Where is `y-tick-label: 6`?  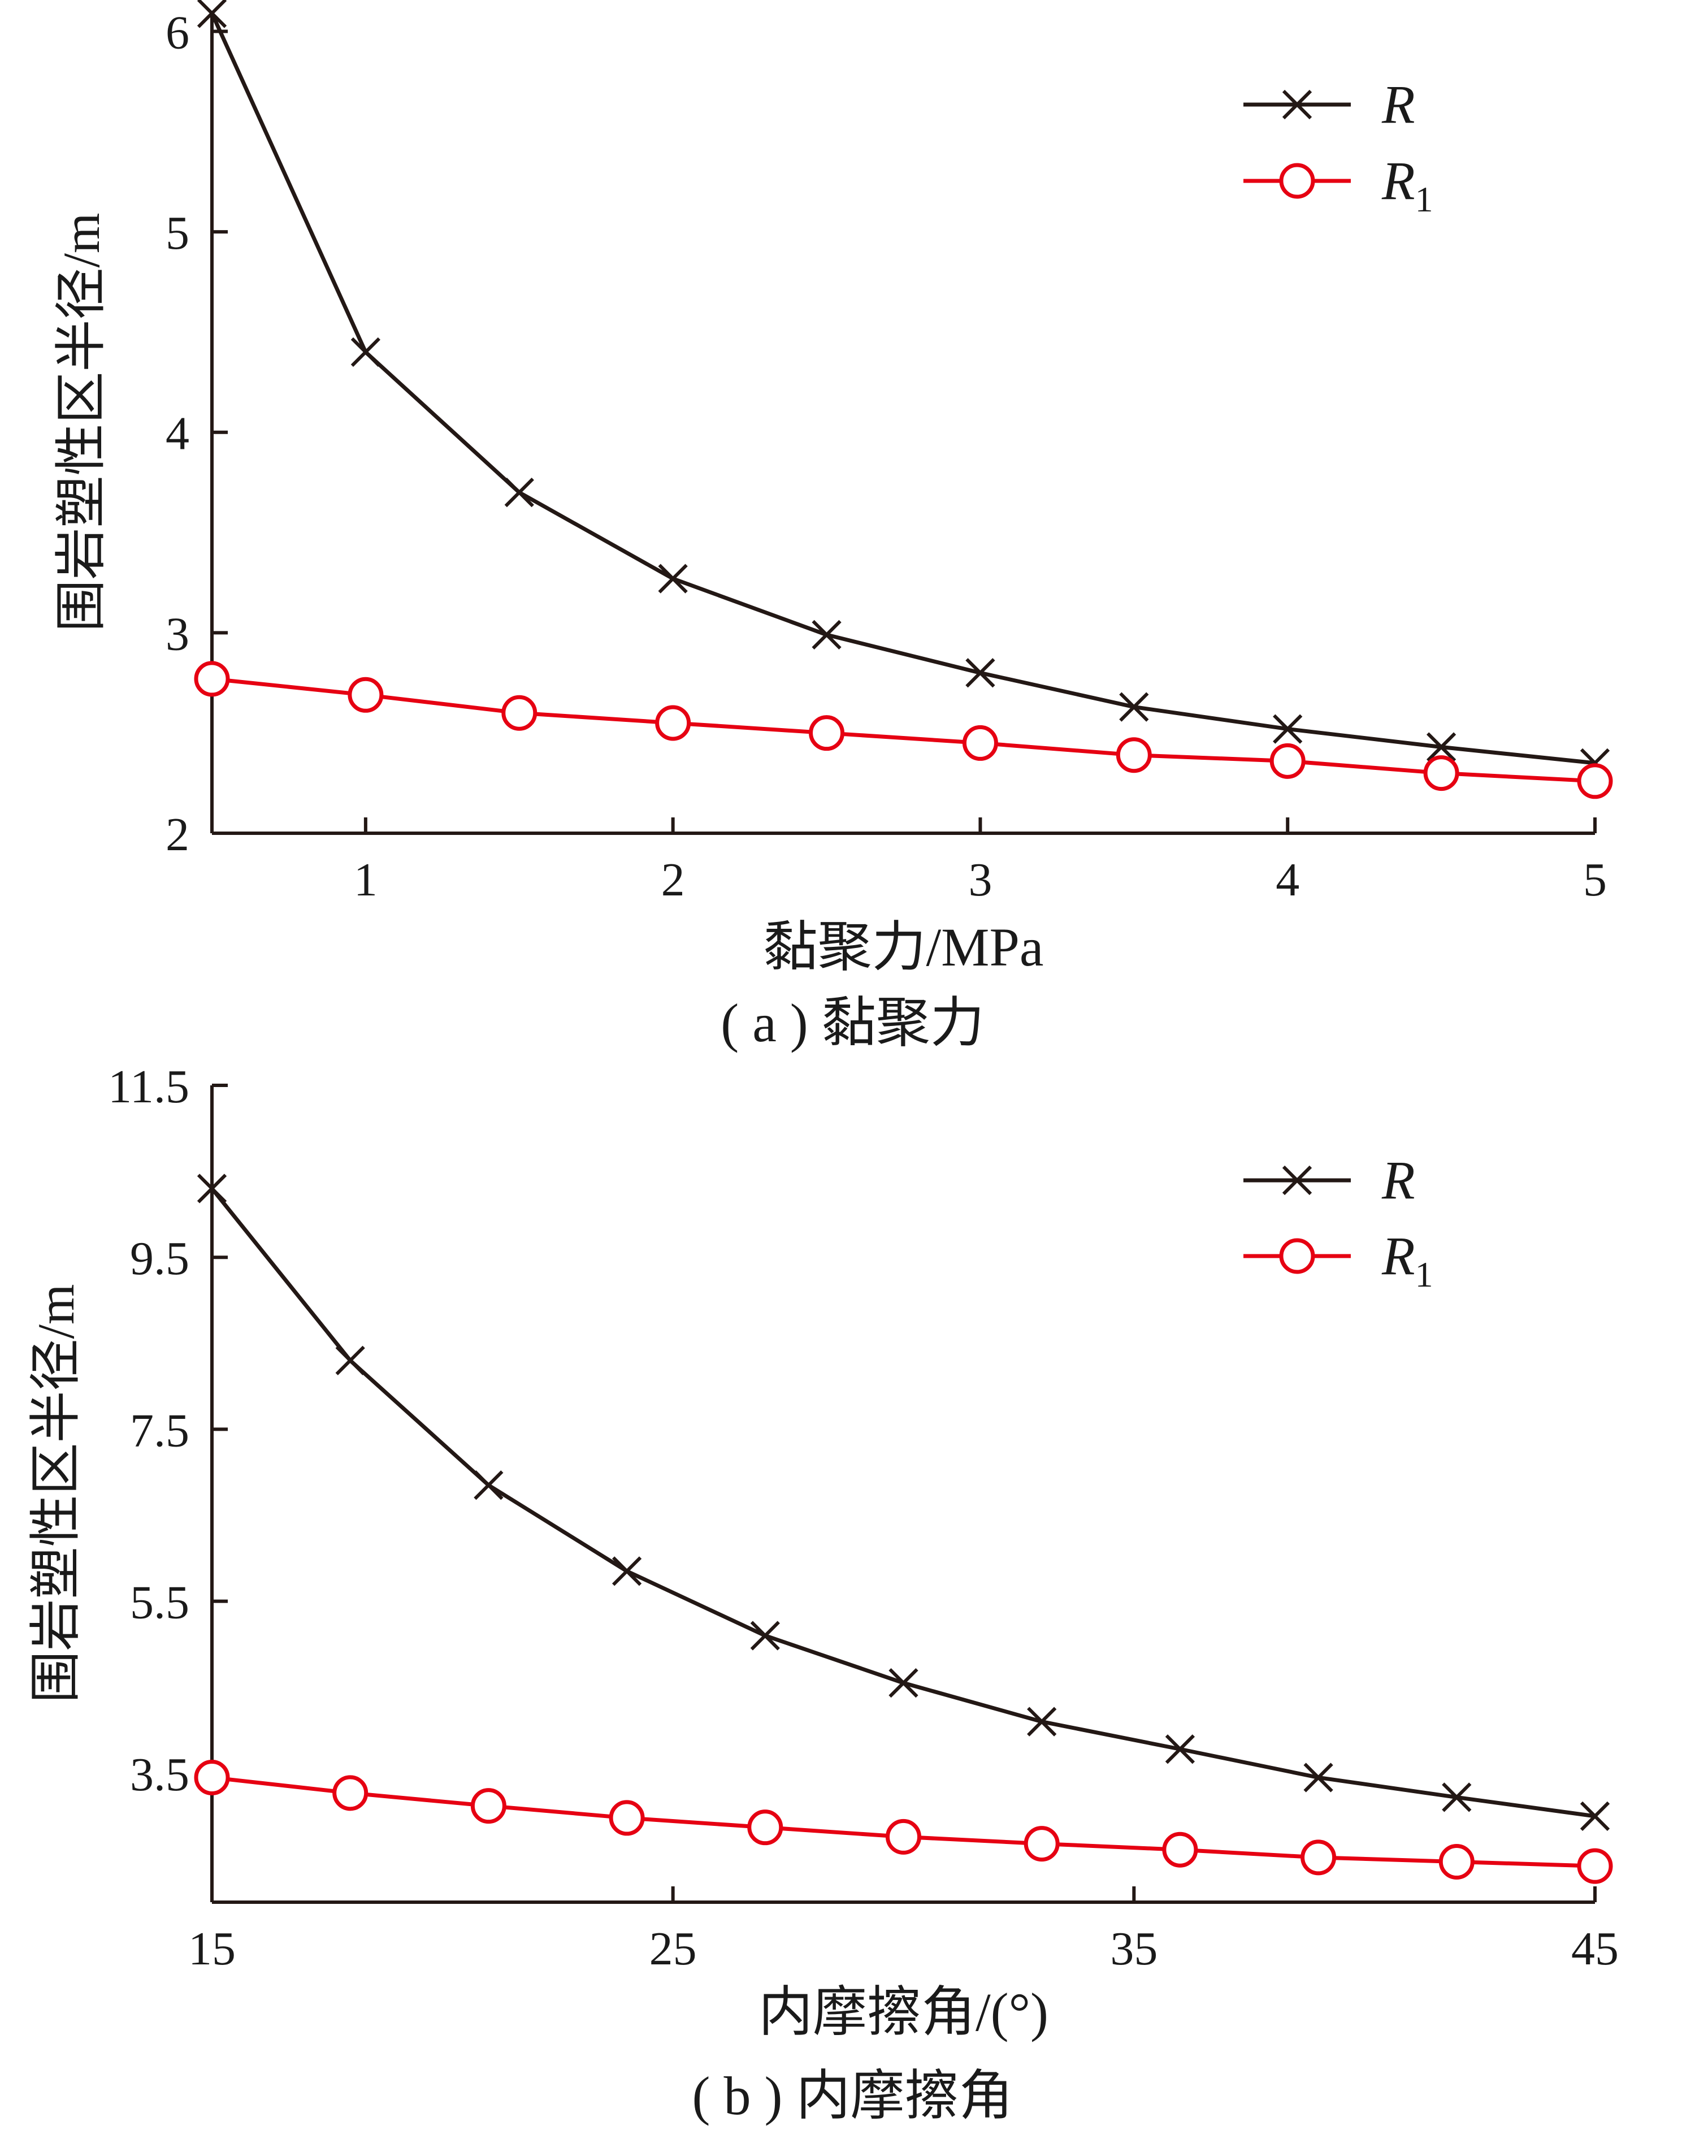
y-tick-label: 6 is located at coordinates (178, 32).